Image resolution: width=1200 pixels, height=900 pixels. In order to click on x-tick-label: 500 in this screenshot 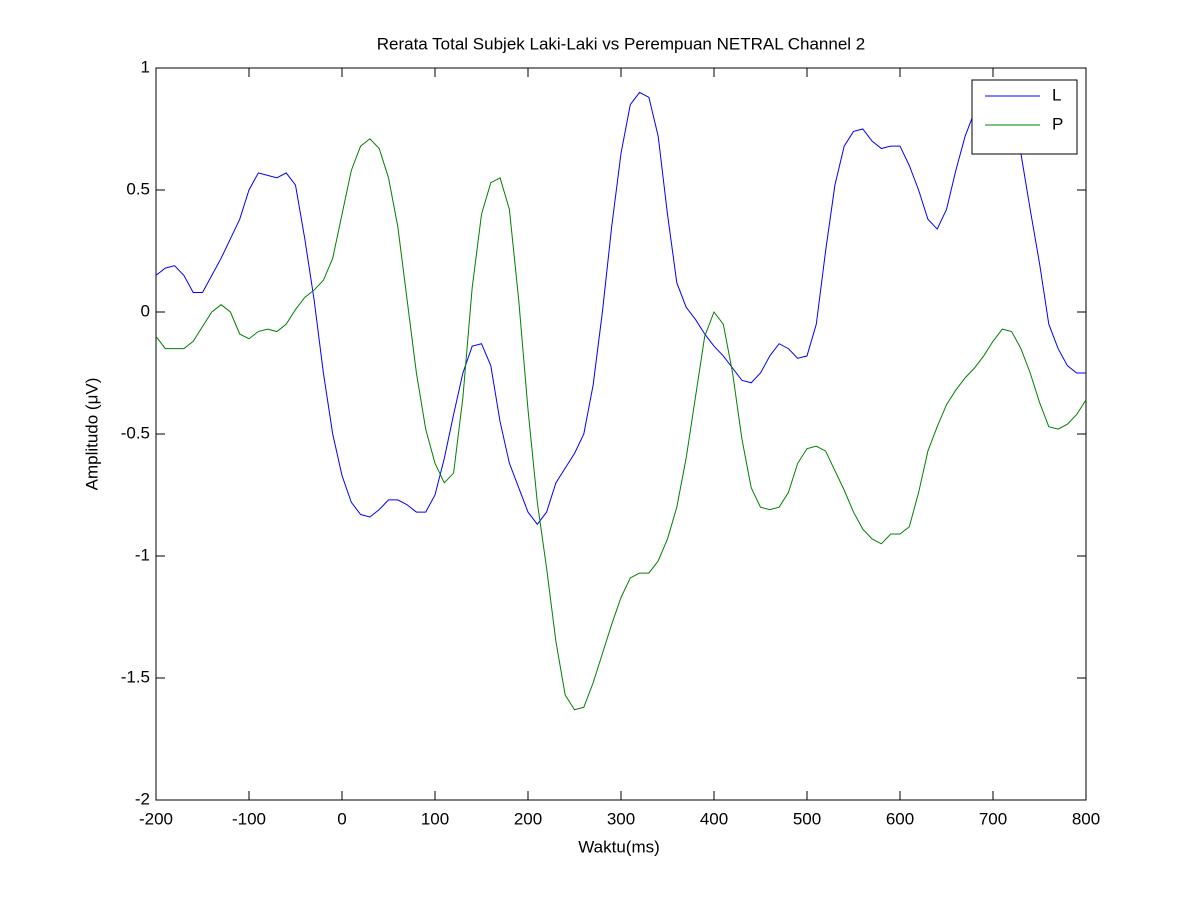, I will do `click(807, 818)`.